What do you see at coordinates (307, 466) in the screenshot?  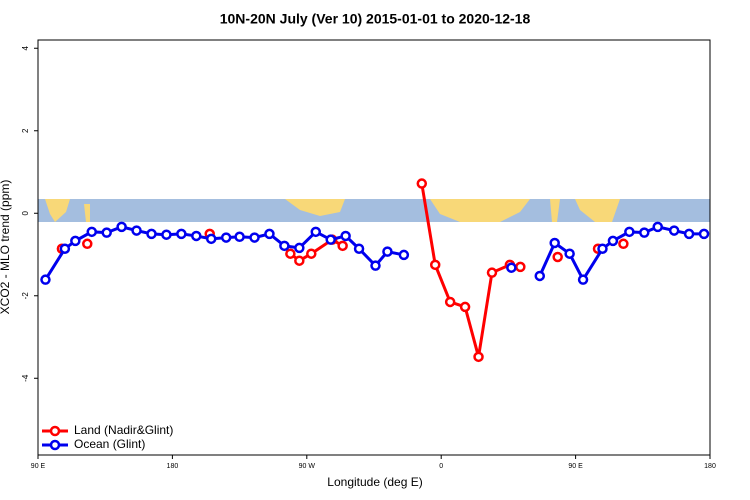 I see `x-tick-label: 90 W` at bounding box center [307, 466].